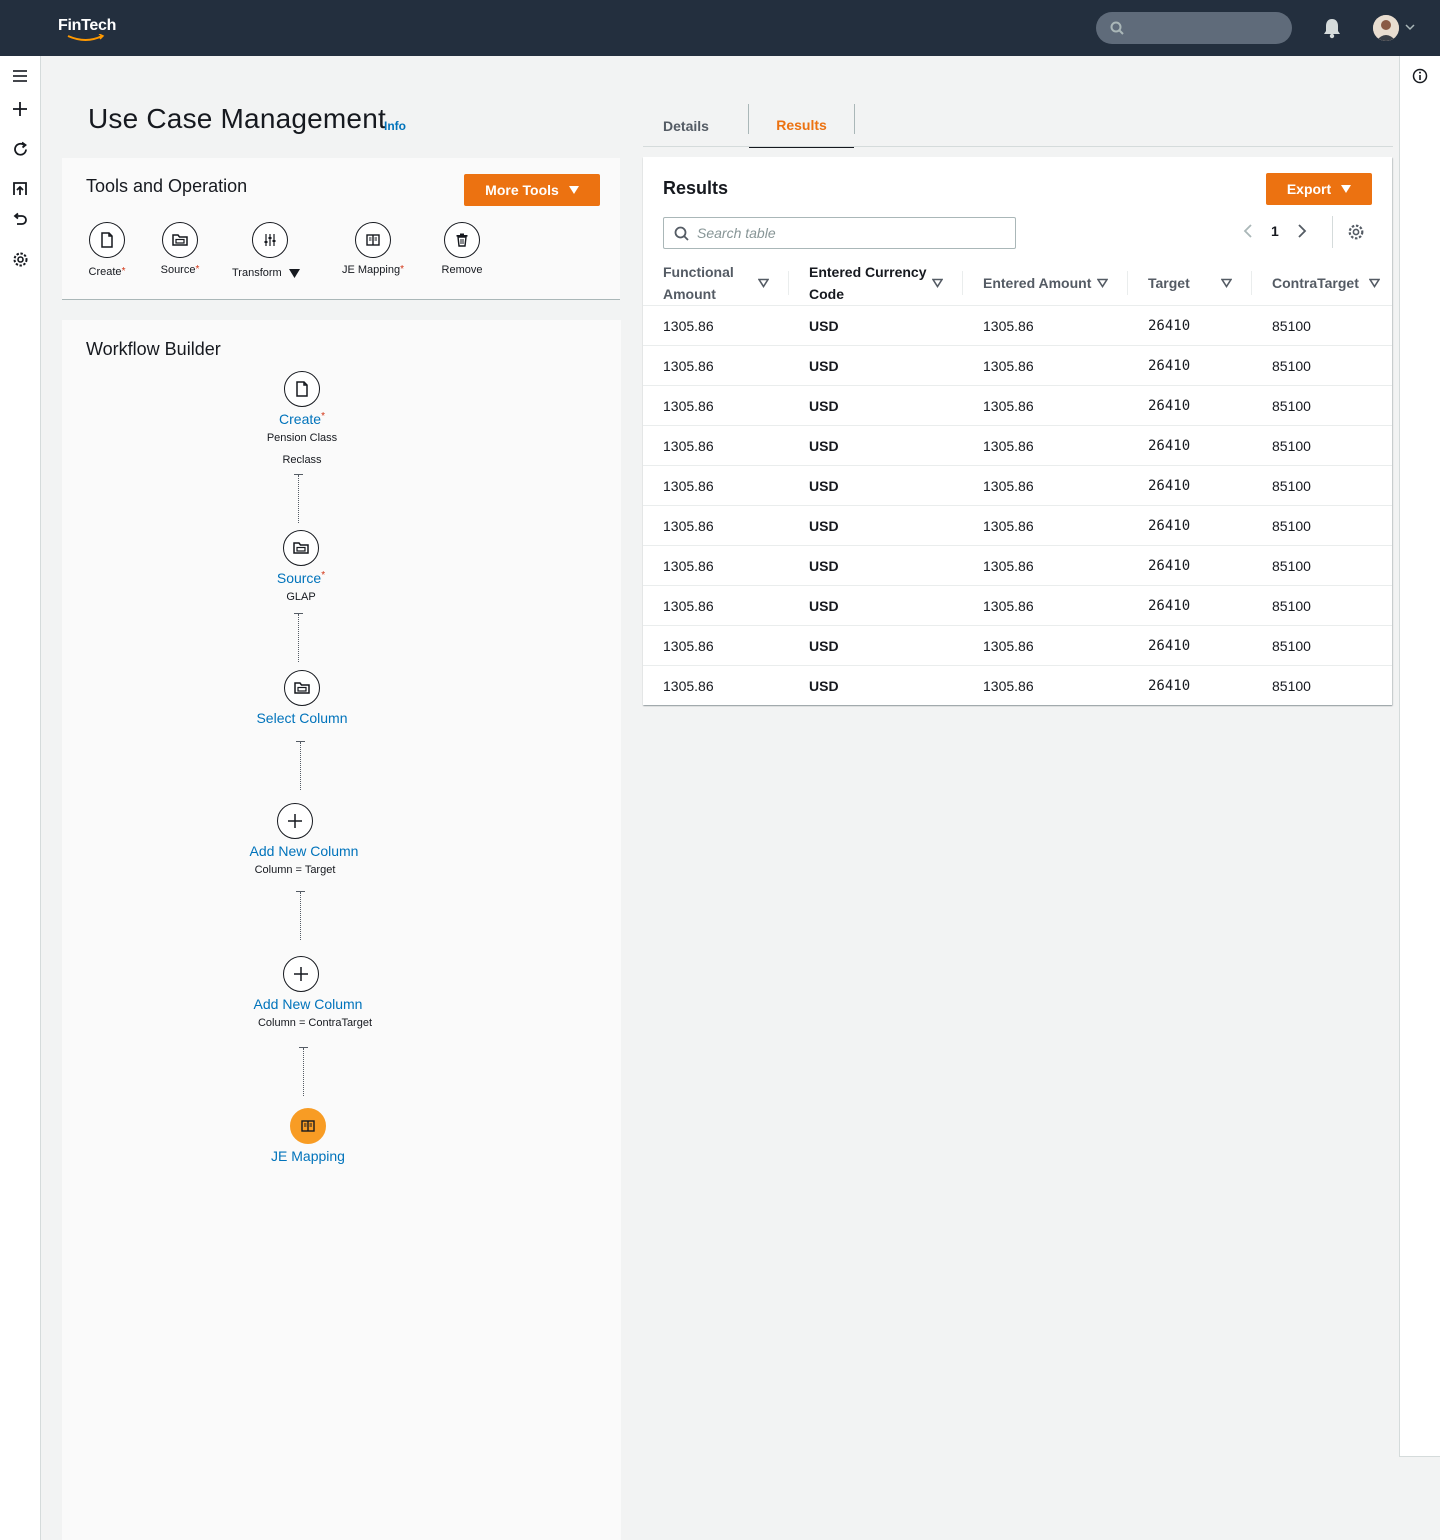  I want to click on pagination: 1, so click(1275, 231).